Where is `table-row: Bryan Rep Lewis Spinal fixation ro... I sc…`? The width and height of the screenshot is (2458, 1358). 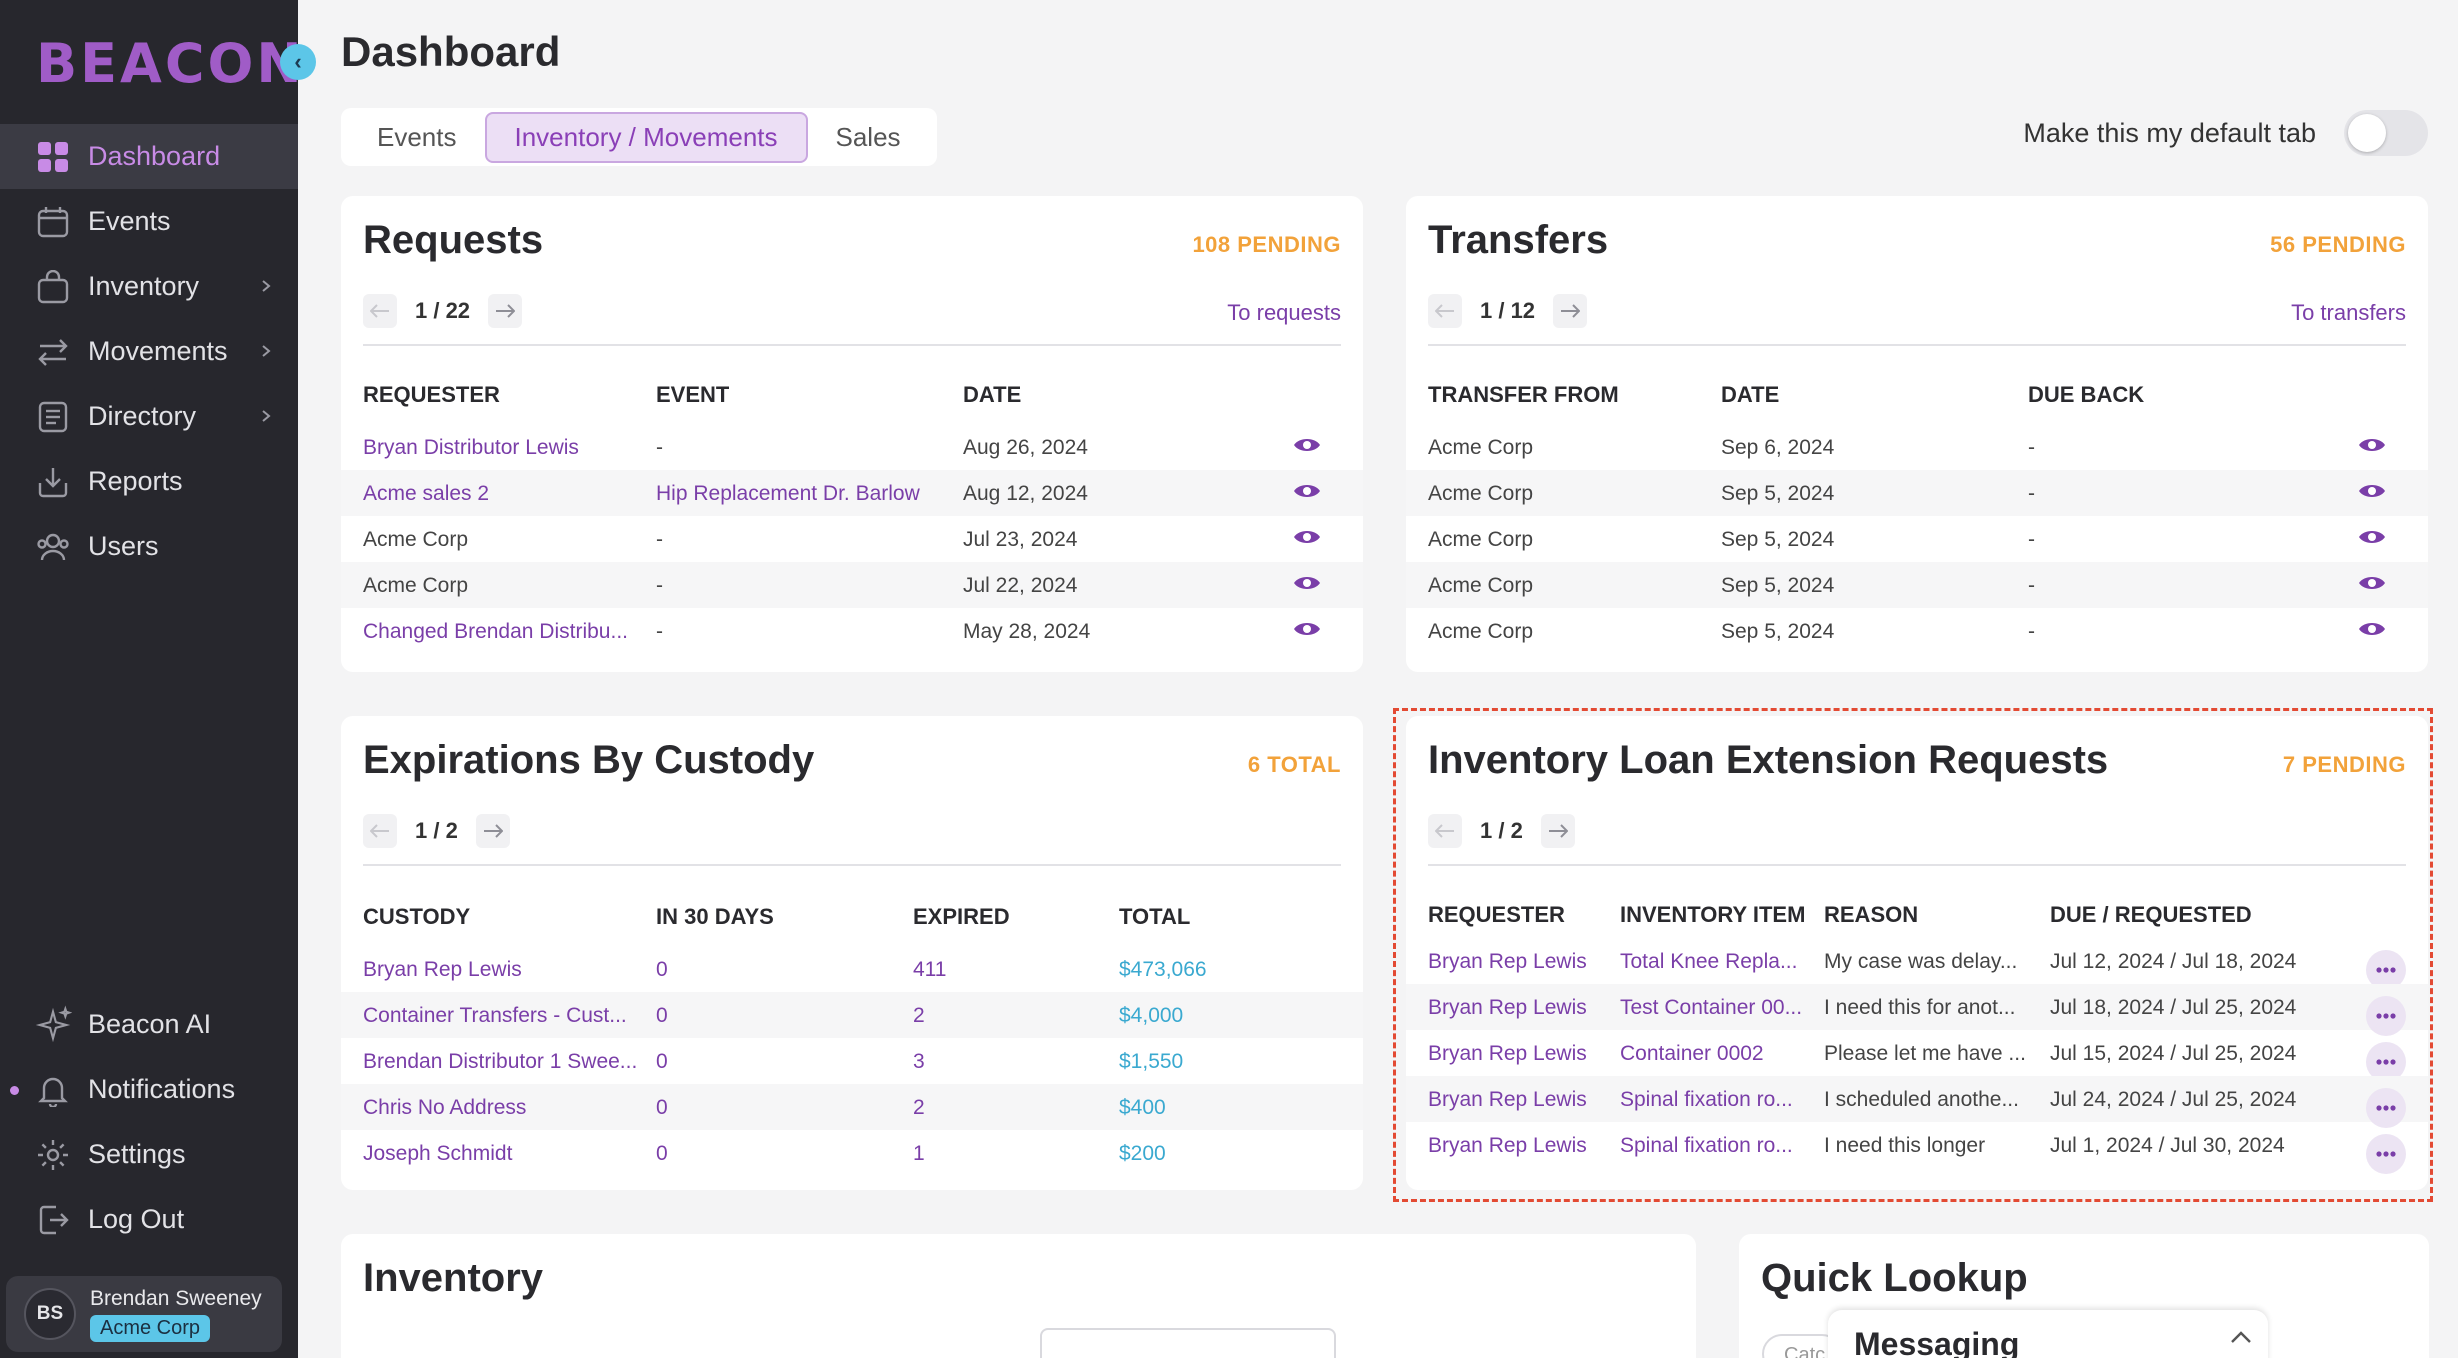 table-row: Bryan Rep Lewis Spinal fixation ro... I sc… is located at coordinates (1917, 1102).